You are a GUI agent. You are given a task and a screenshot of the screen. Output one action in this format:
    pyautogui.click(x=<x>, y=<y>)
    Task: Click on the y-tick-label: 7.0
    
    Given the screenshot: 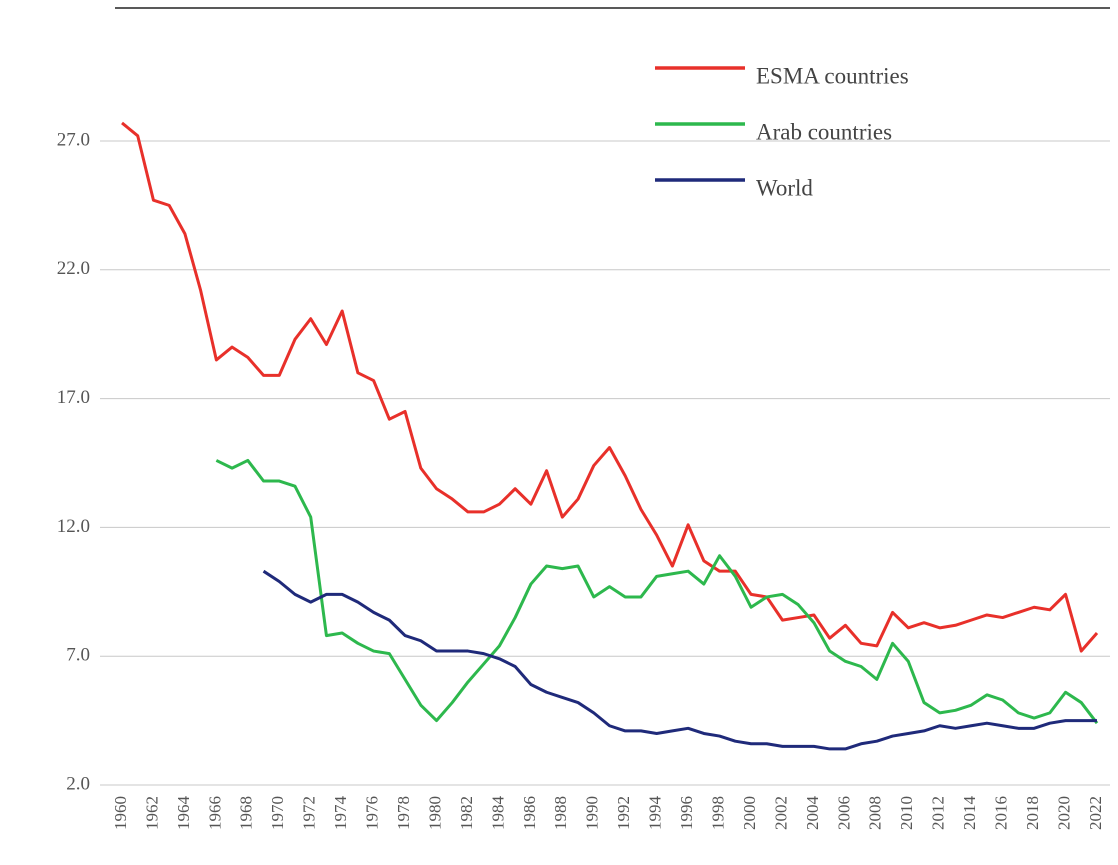 What is the action you would take?
    pyautogui.click(x=78, y=655)
    